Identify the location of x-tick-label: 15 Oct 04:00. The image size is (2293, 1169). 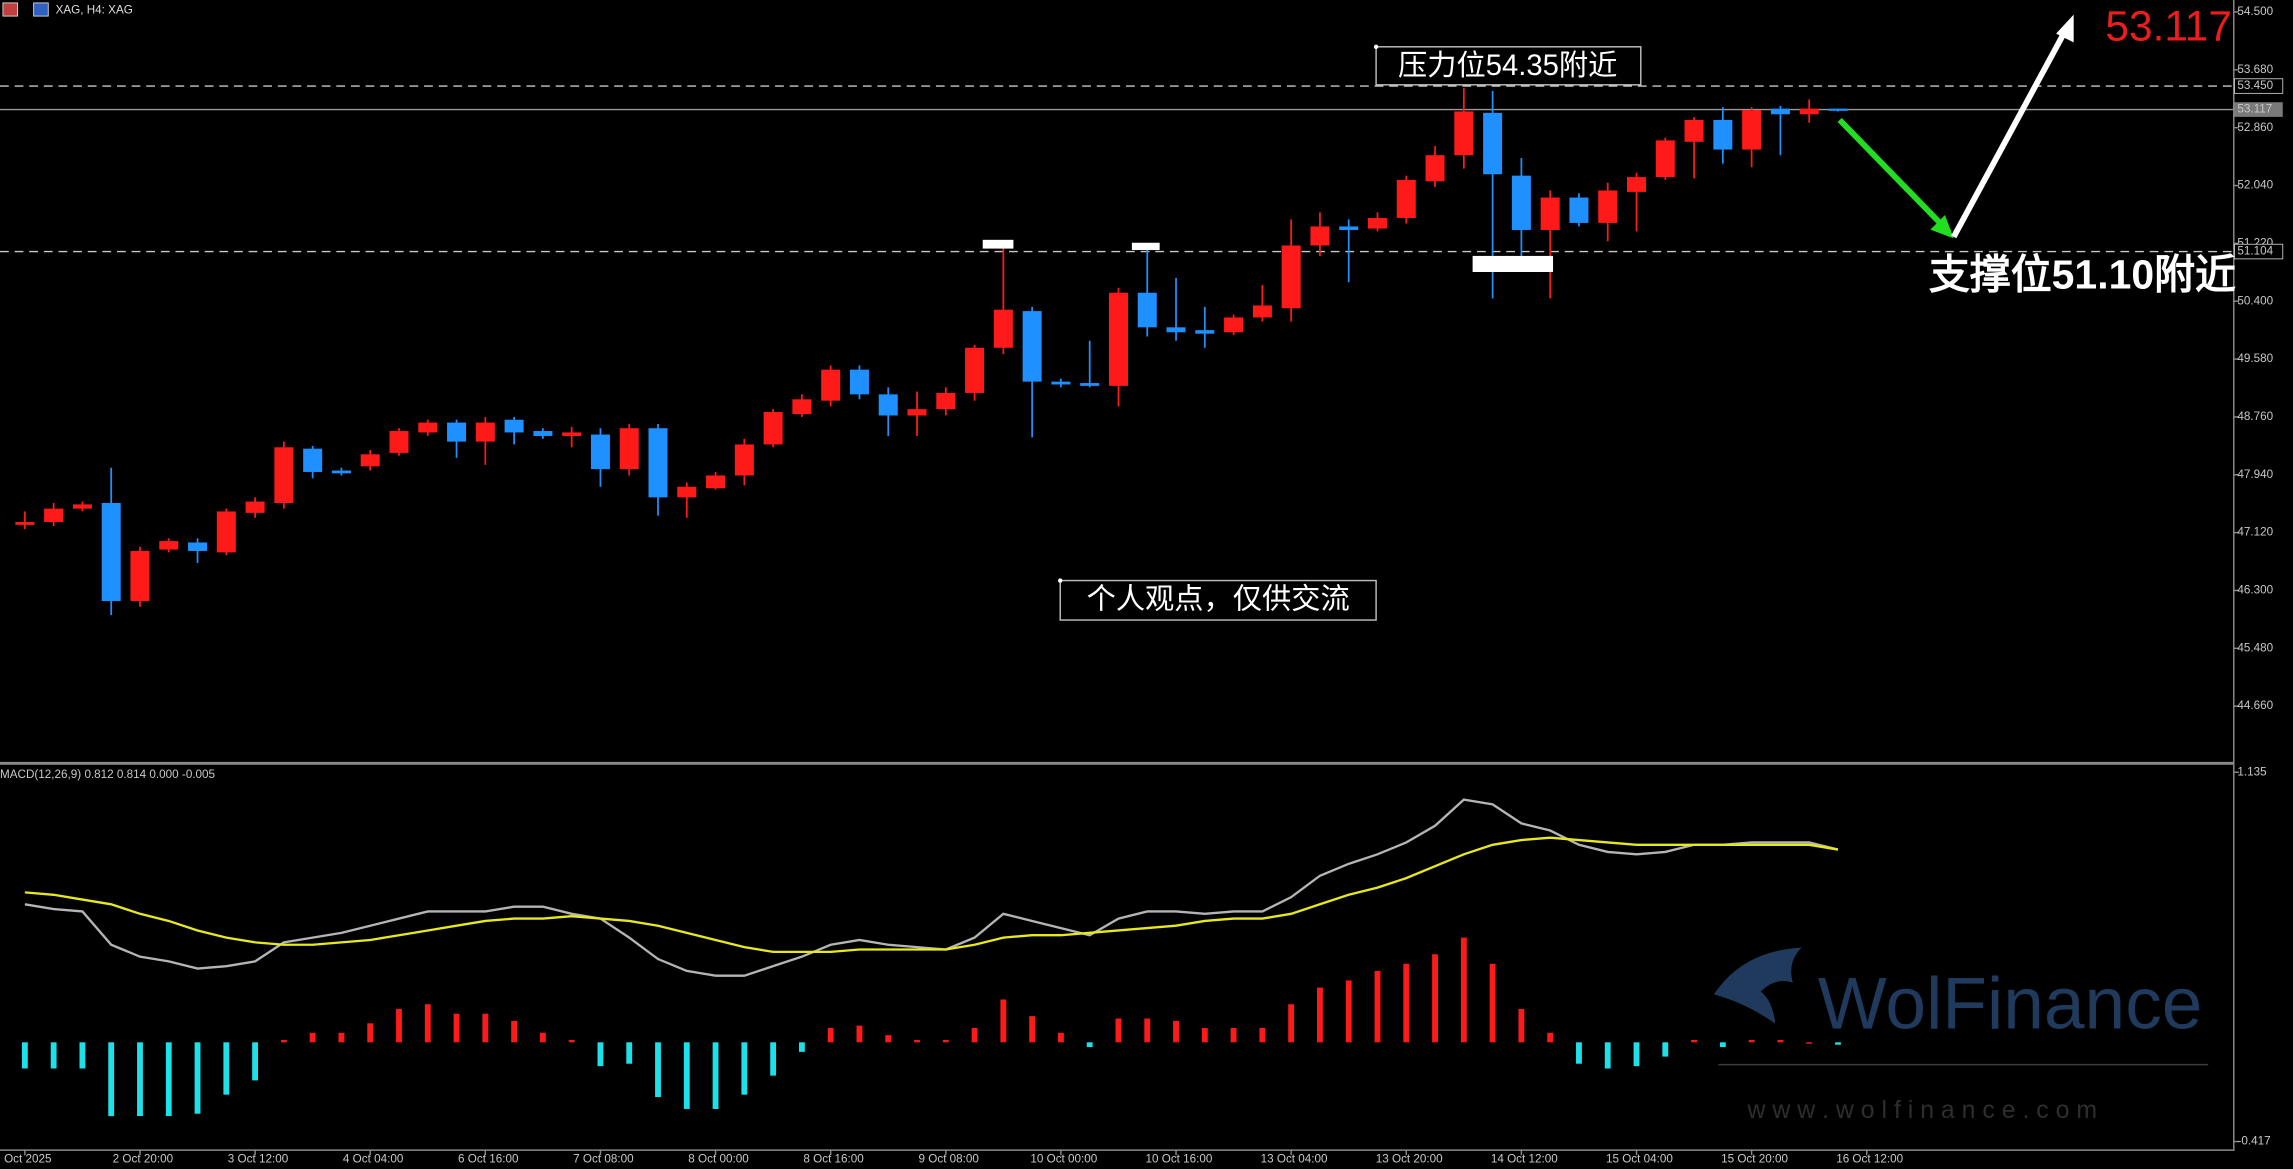
(1639, 1159).